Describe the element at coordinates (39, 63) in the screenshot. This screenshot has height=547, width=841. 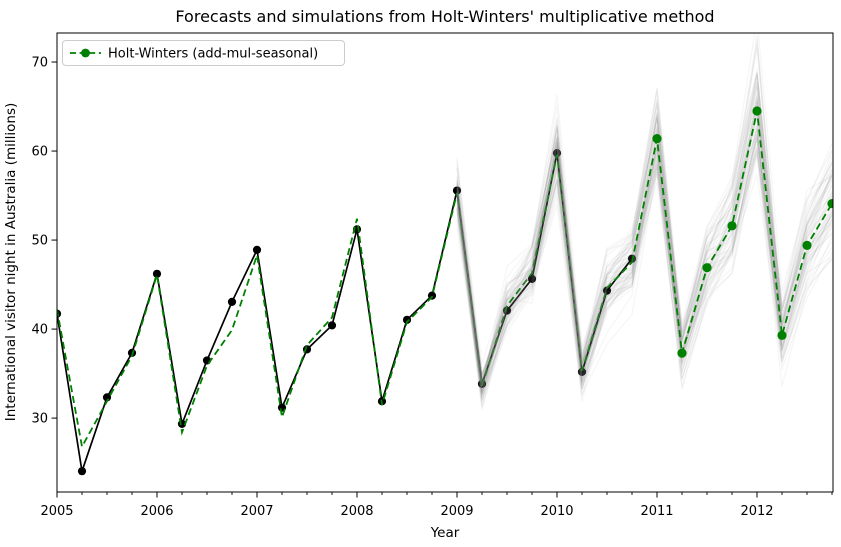
I see `y-tick-label: 70` at that location.